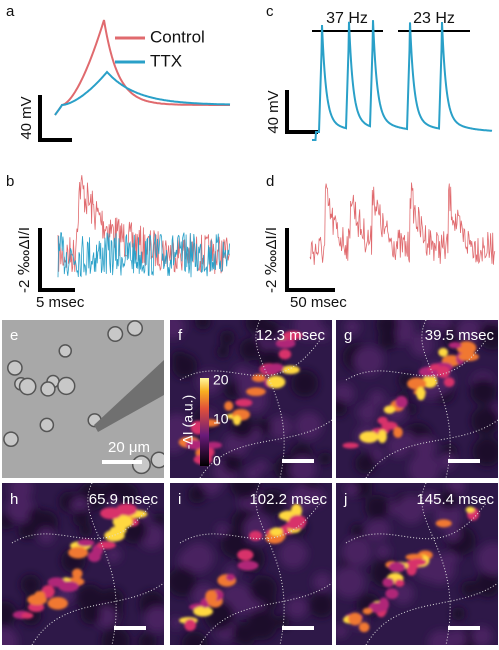  I want to click on panel-label: f, so click(180, 335).